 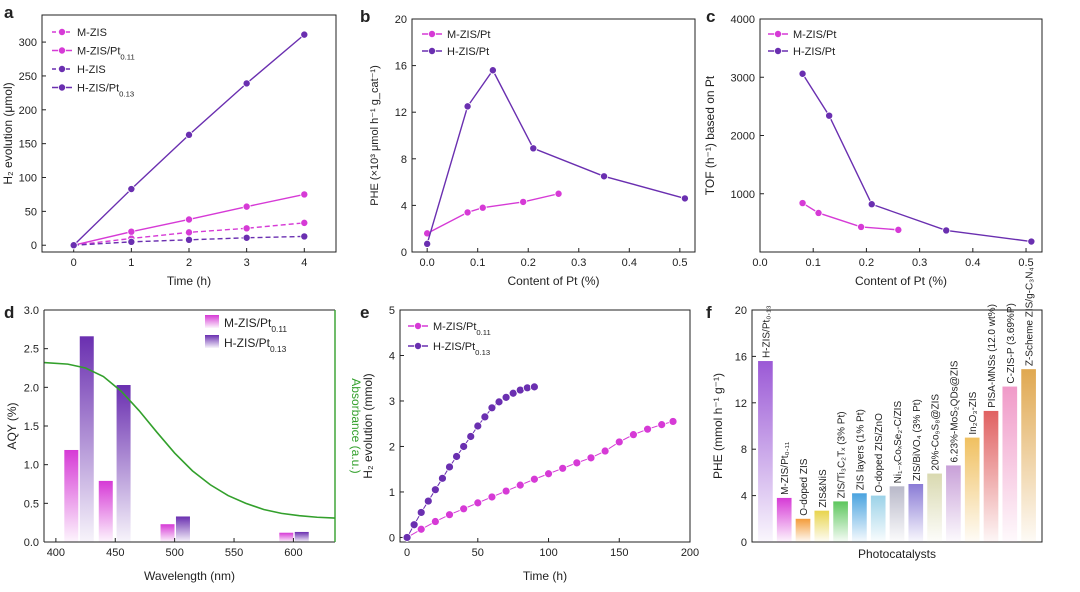 What do you see at coordinates (866, 263) in the screenshot?
I see `x-tick-label: 0.2` at bounding box center [866, 263].